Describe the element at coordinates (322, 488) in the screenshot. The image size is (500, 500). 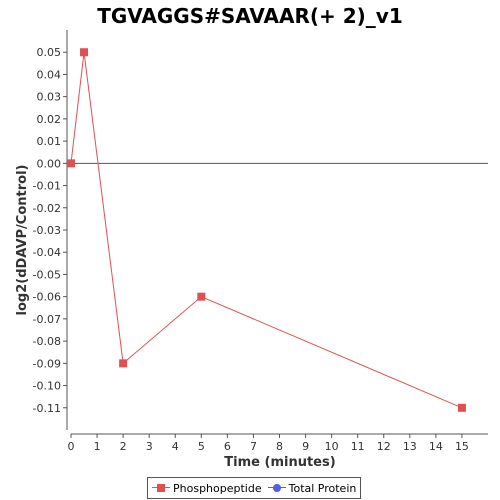
I see `legend-label: Total Protein` at that location.